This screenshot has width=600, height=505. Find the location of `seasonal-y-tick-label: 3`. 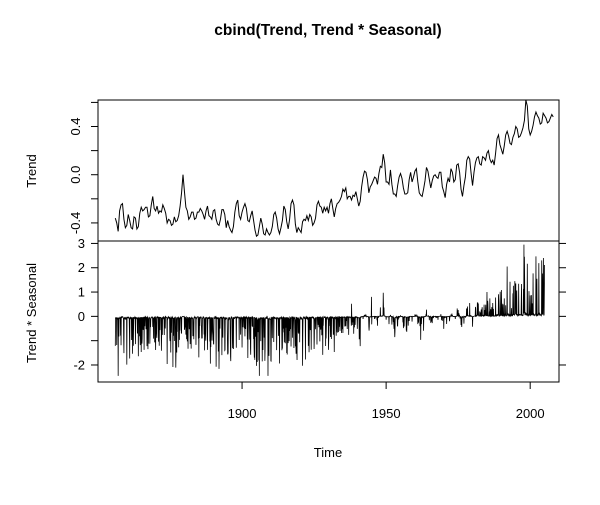

seasonal-y-tick-label: 3 is located at coordinates (81, 243).